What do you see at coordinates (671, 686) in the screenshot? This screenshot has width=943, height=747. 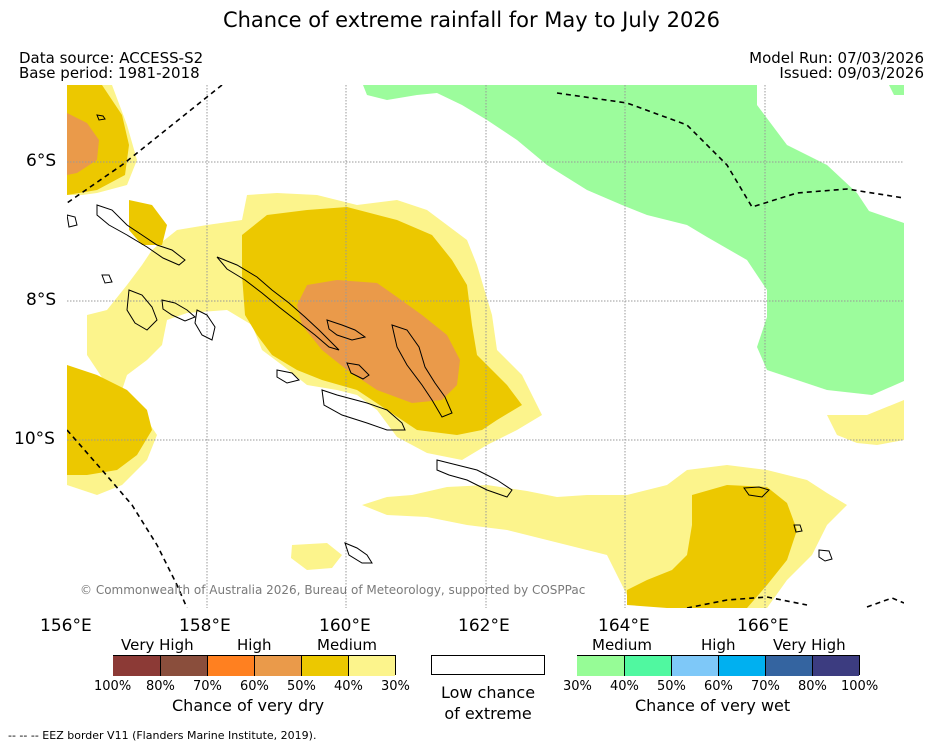 I see `wet-tick-50: 50%` at bounding box center [671, 686].